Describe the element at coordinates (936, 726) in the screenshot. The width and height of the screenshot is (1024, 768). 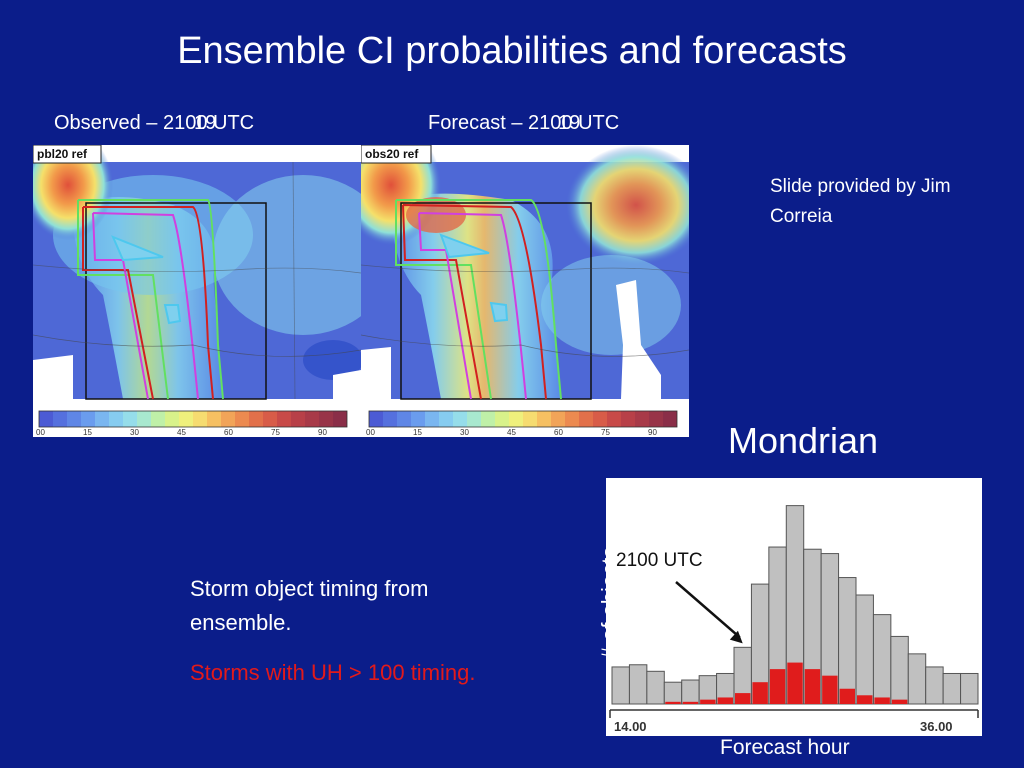
I see `x-tick-label: 36.00` at that location.